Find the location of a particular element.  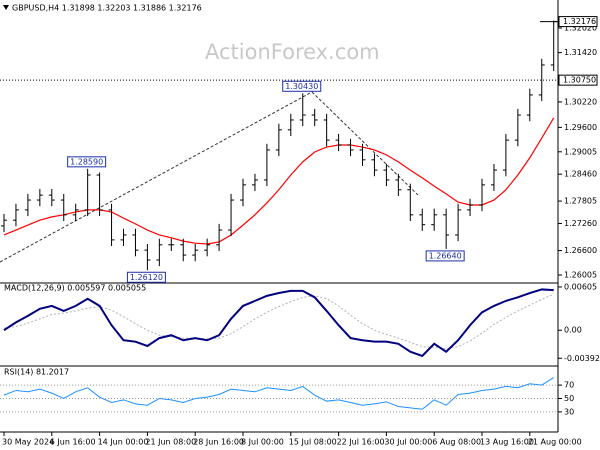

macd-title: MACD(12,26,9) 0.005597 0.005055 is located at coordinates (75, 288).